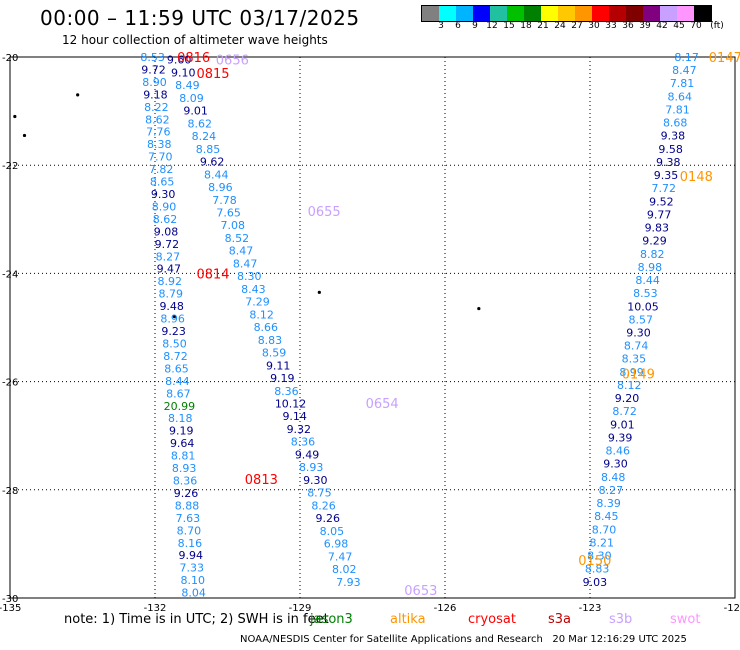 Image resolution: width=740 pixels, height=650 pixels. I want to click on wave-height-value: 9.11, so click(278, 365).